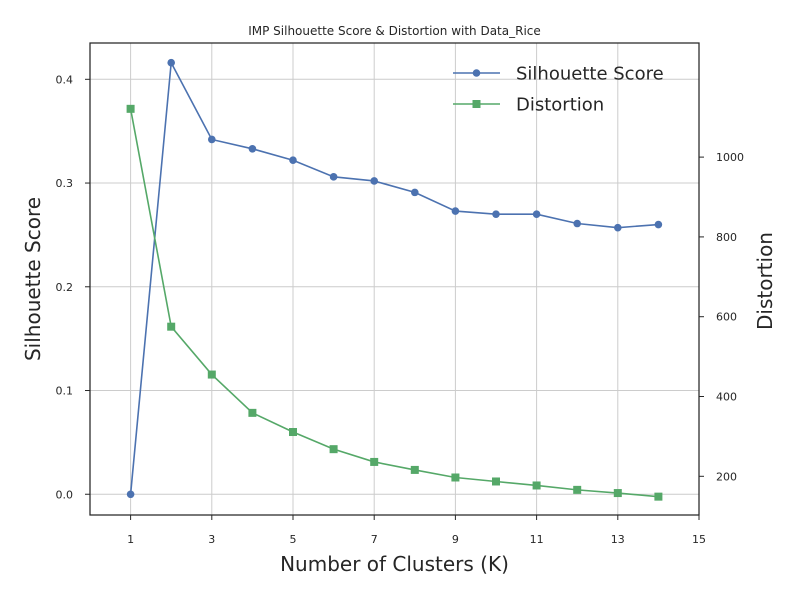 The width and height of the screenshot is (800, 600). Describe the element at coordinates (476, 104) in the screenshot. I see `legend-marker-distortion` at that location.